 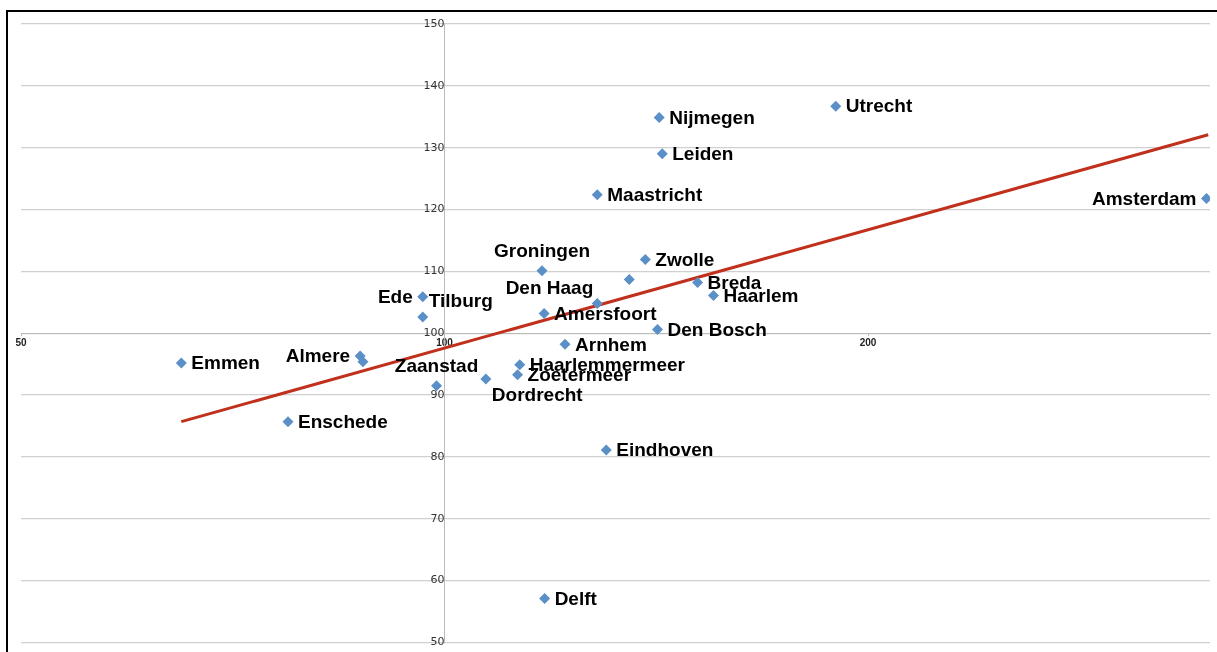 I want to click on annotation: Ede, so click(x=395, y=296).